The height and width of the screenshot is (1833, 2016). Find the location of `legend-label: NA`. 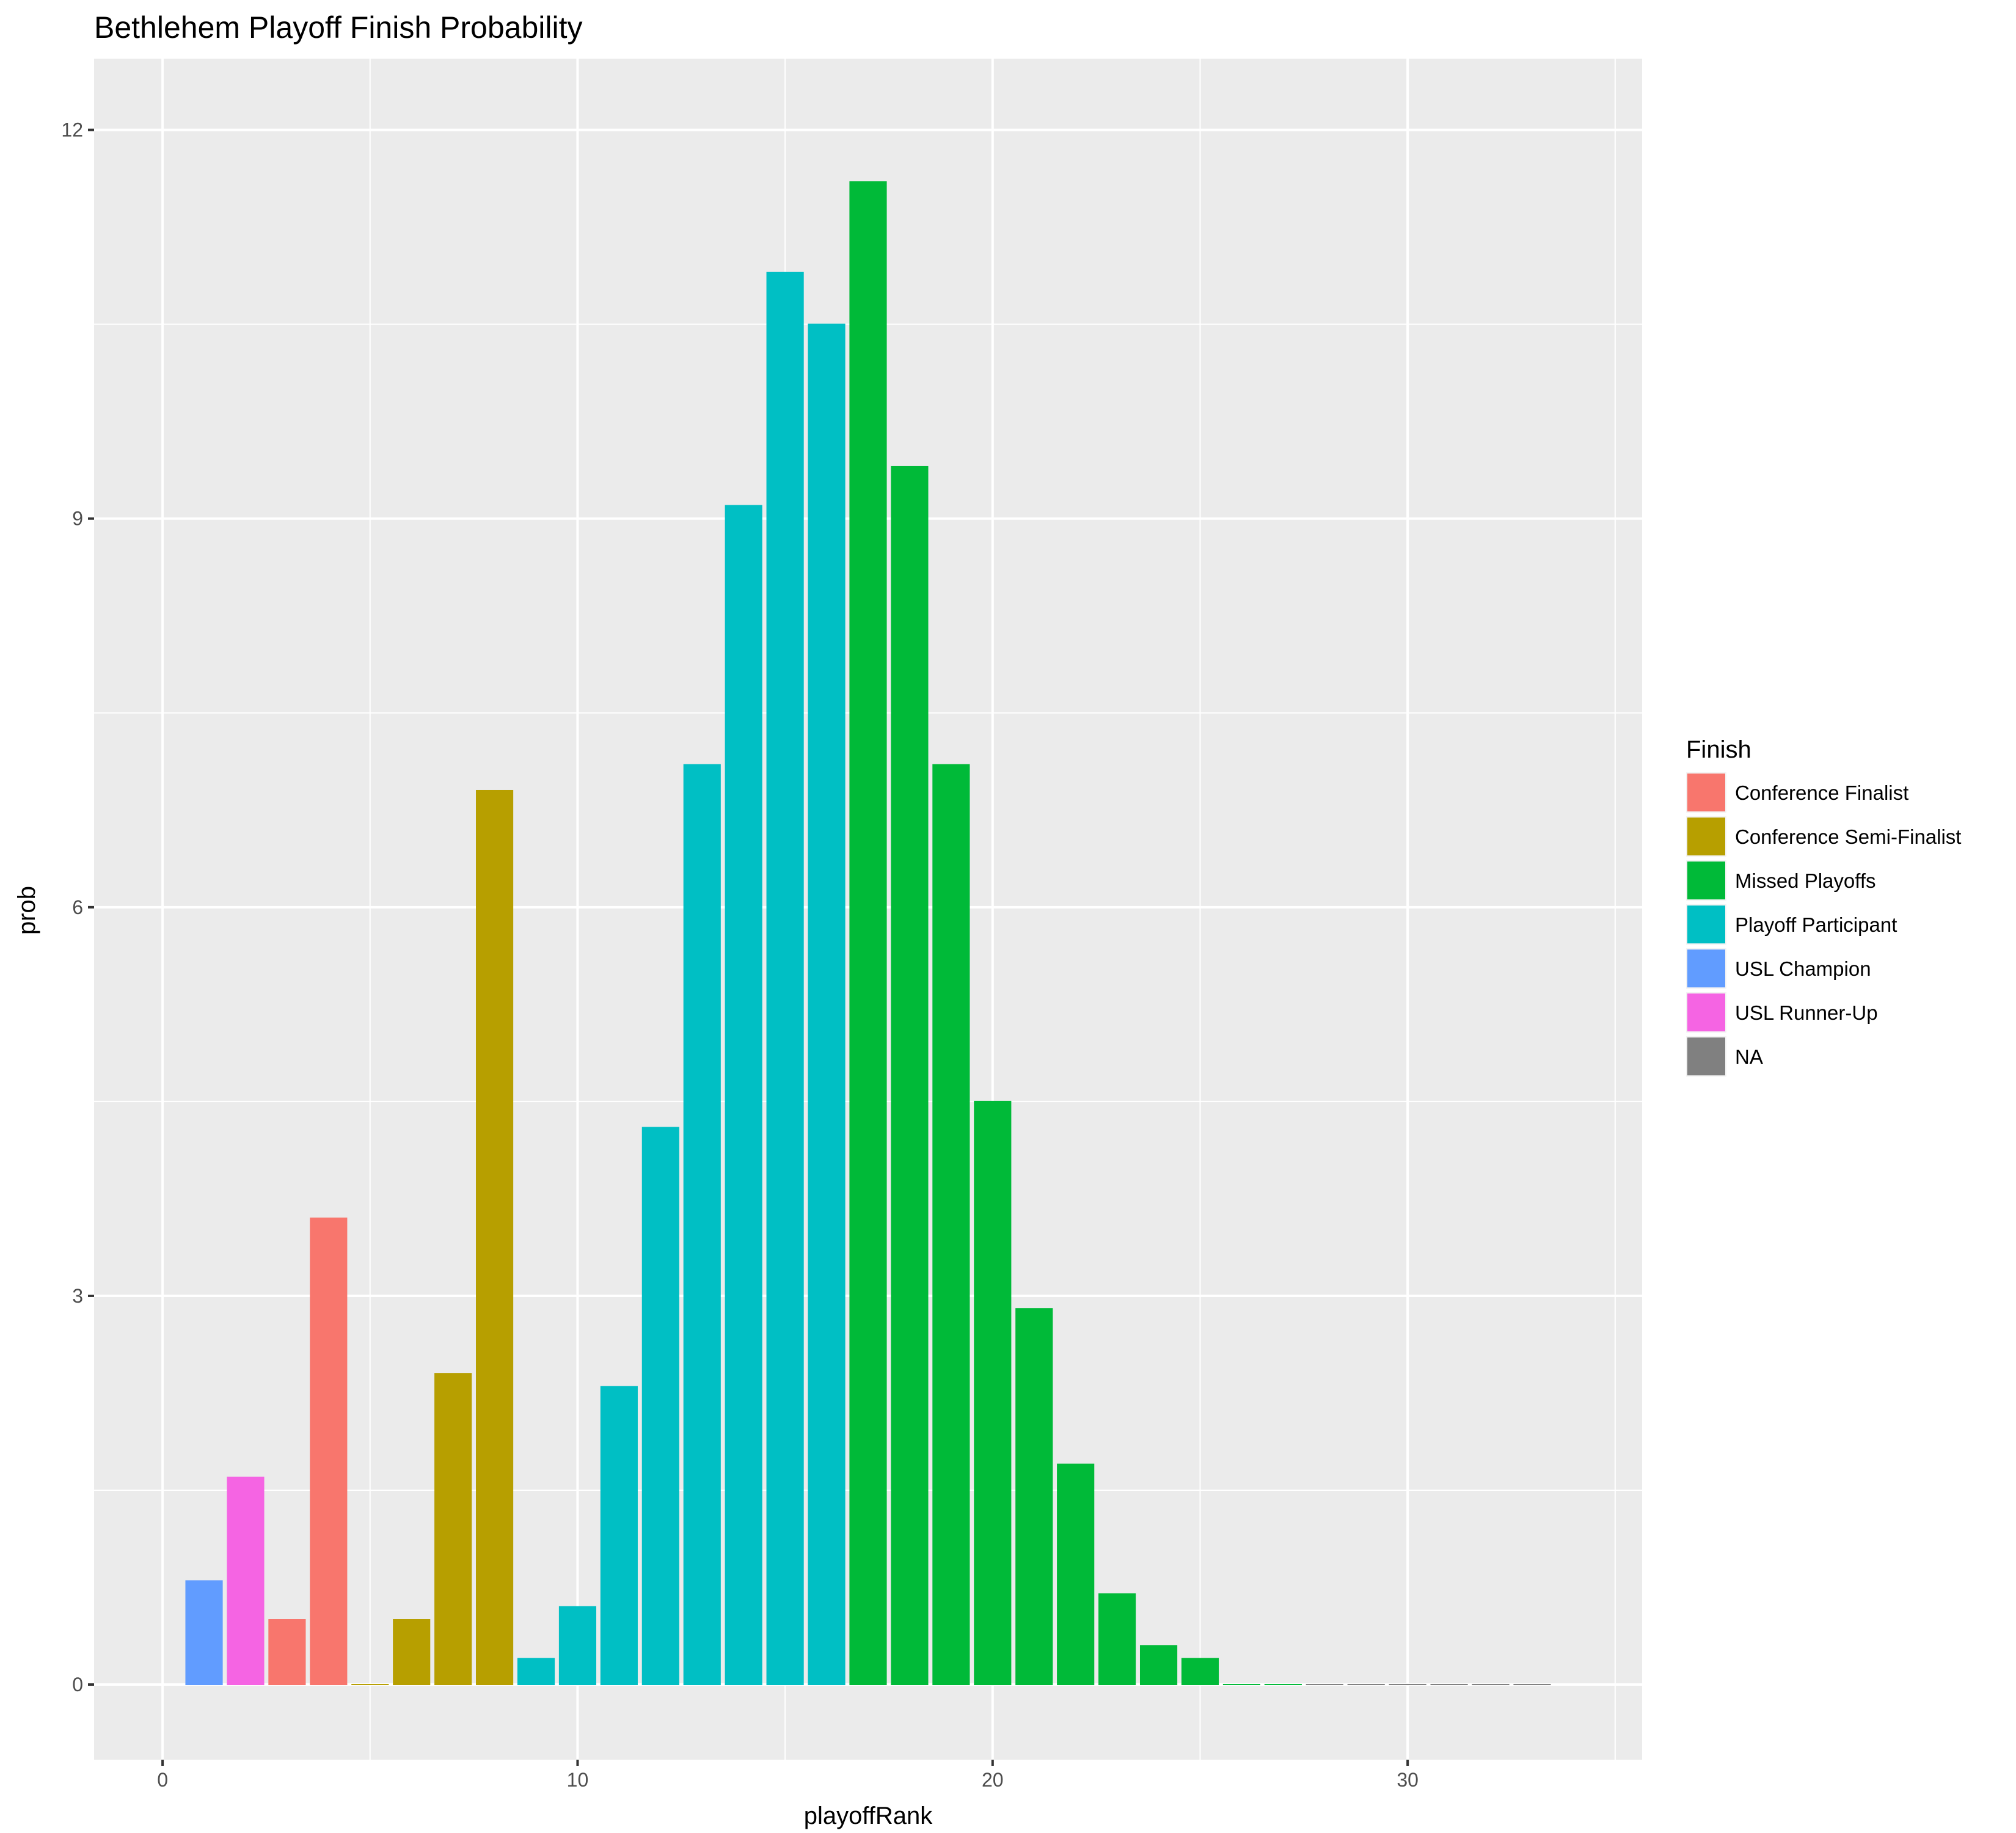

legend-label: NA is located at coordinates (1749, 1056).